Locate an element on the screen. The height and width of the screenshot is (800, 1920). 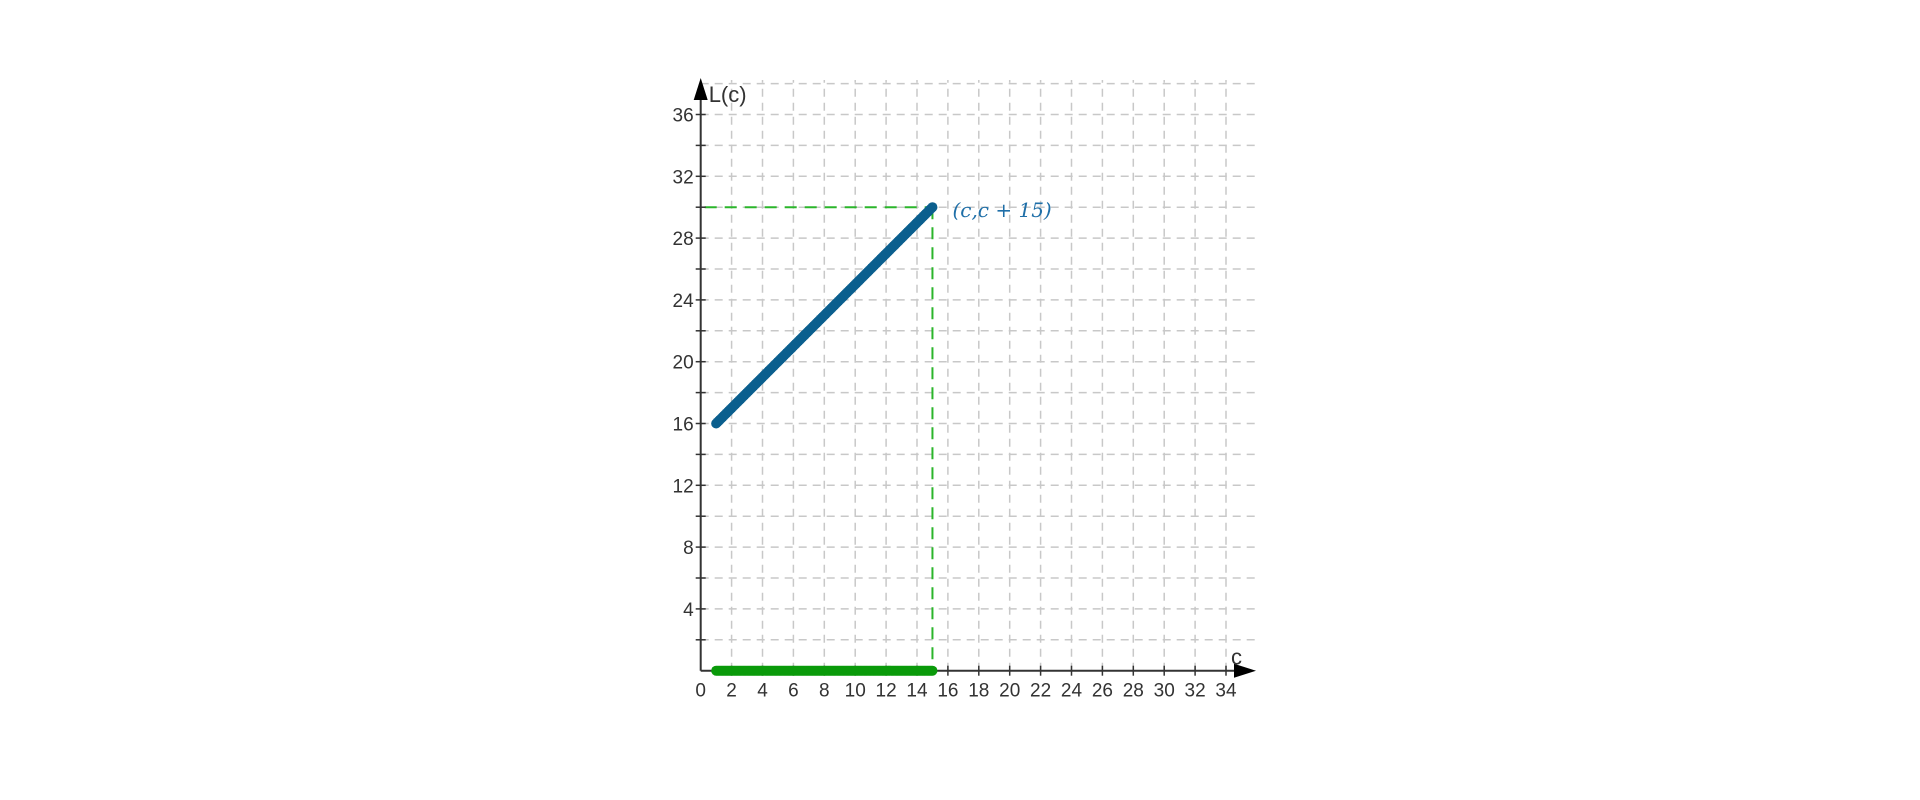
y-tick-label: 28 is located at coordinates (683, 239).